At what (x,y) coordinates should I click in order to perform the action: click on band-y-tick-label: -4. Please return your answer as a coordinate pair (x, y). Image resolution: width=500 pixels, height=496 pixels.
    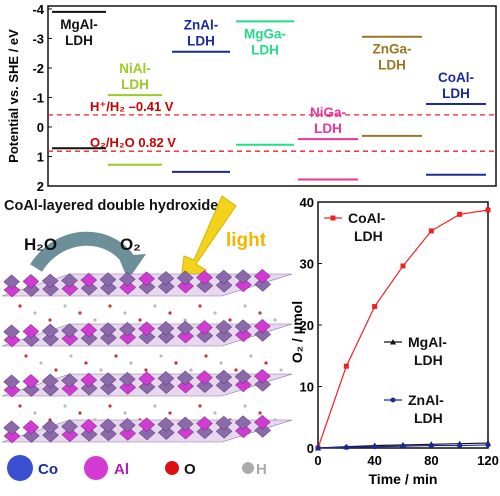
    Looking at the image, I should click on (38, 9).